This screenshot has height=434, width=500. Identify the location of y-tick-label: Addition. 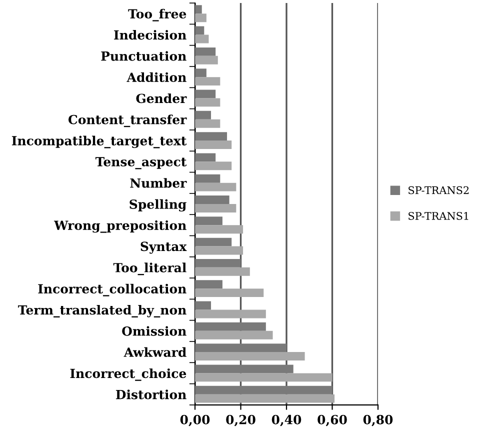
(156, 77).